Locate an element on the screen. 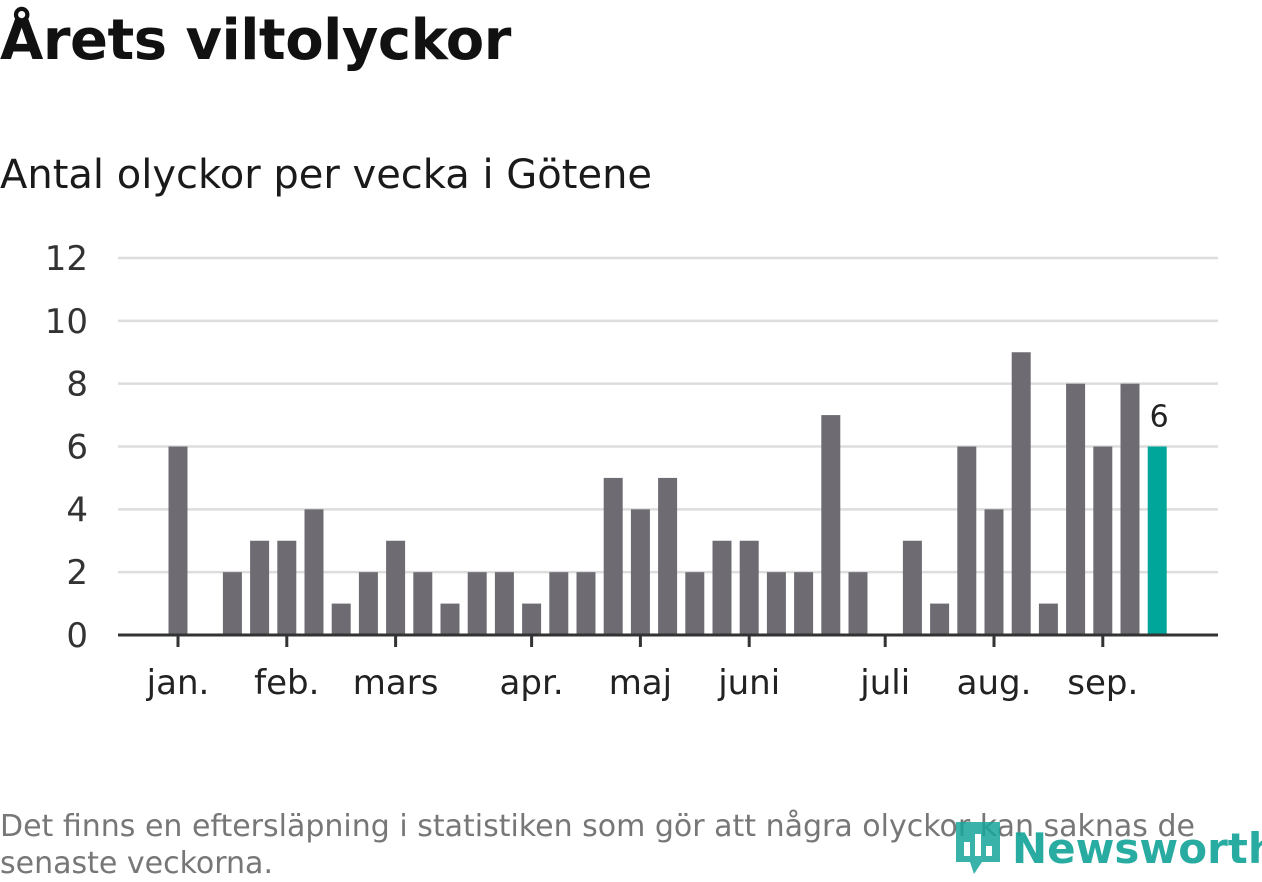 This screenshot has height=882, width=1262. x-tick-label: mars is located at coordinates (396, 683).